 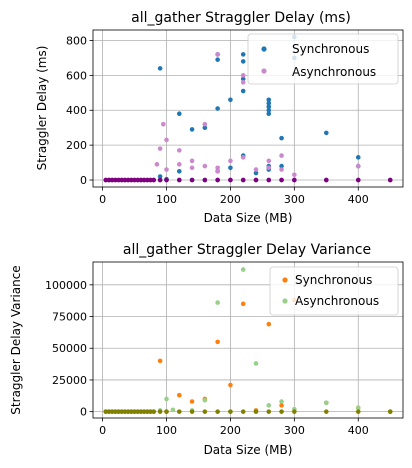 What do you see at coordinates (76, 40) in the screenshot?
I see `c1-y-tick-label: 800` at bounding box center [76, 40].